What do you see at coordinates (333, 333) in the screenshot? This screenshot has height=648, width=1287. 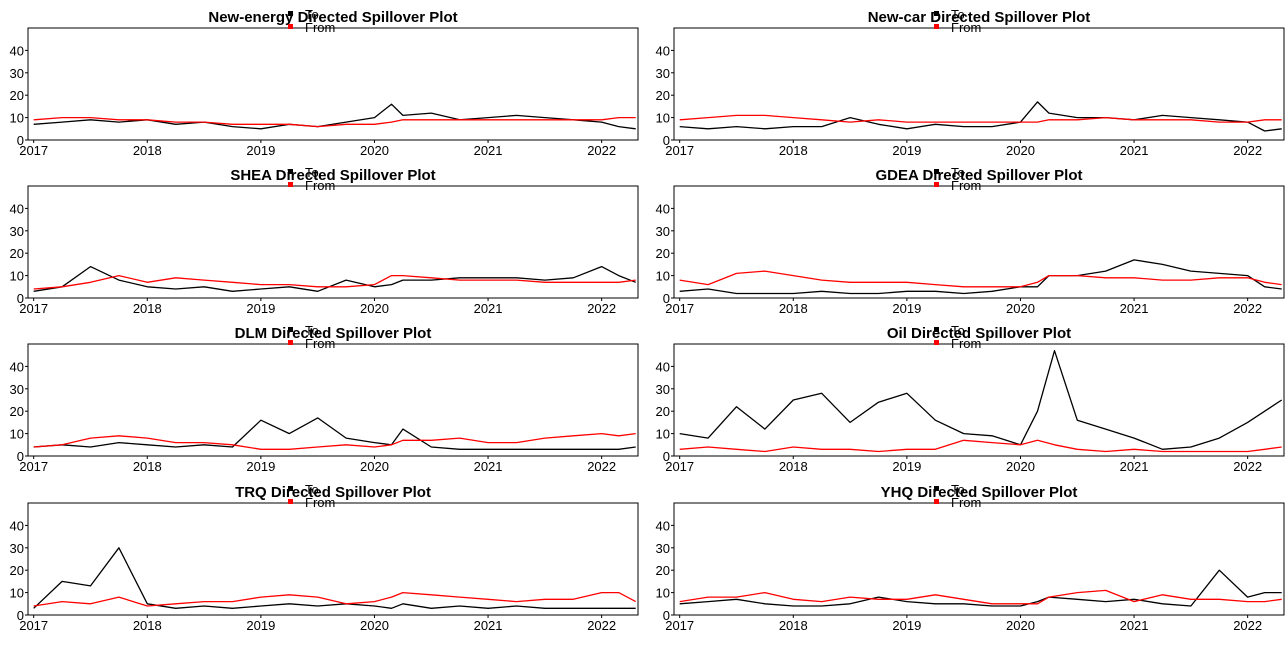 I see `chart-title: DLM Directed Spillover Plot` at bounding box center [333, 333].